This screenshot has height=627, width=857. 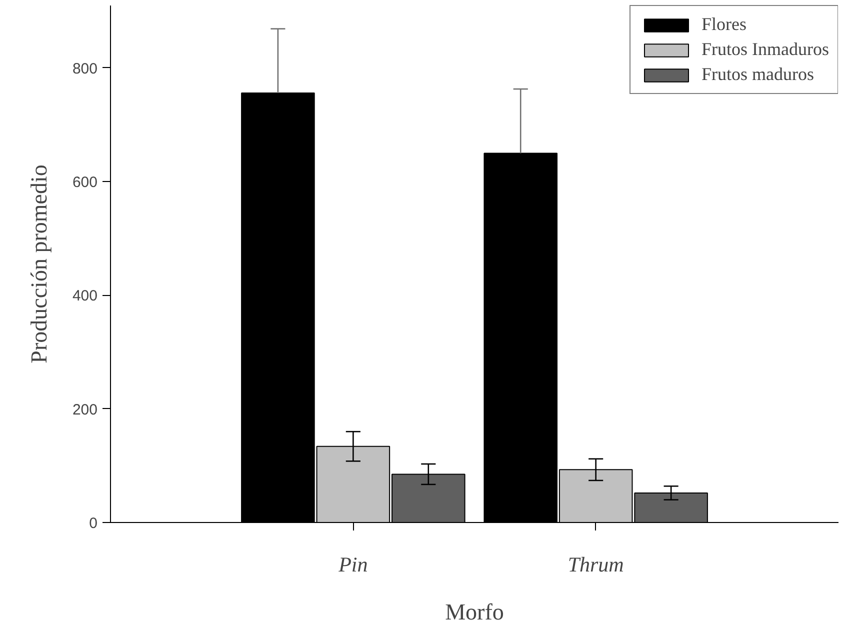 What do you see at coordinates (85, 296) in the screenshot?
I see `y-tick-label: 400` at bounding box center [85, 296].